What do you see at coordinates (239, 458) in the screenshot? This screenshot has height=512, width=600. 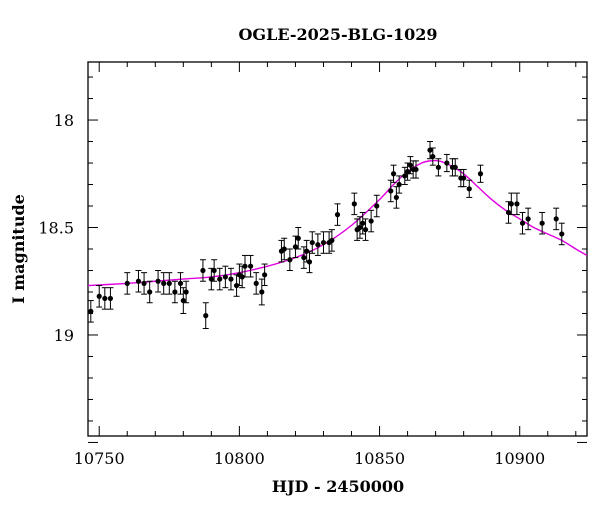 I see `x-tick-label: 10800` at bounding box center [239, 458].